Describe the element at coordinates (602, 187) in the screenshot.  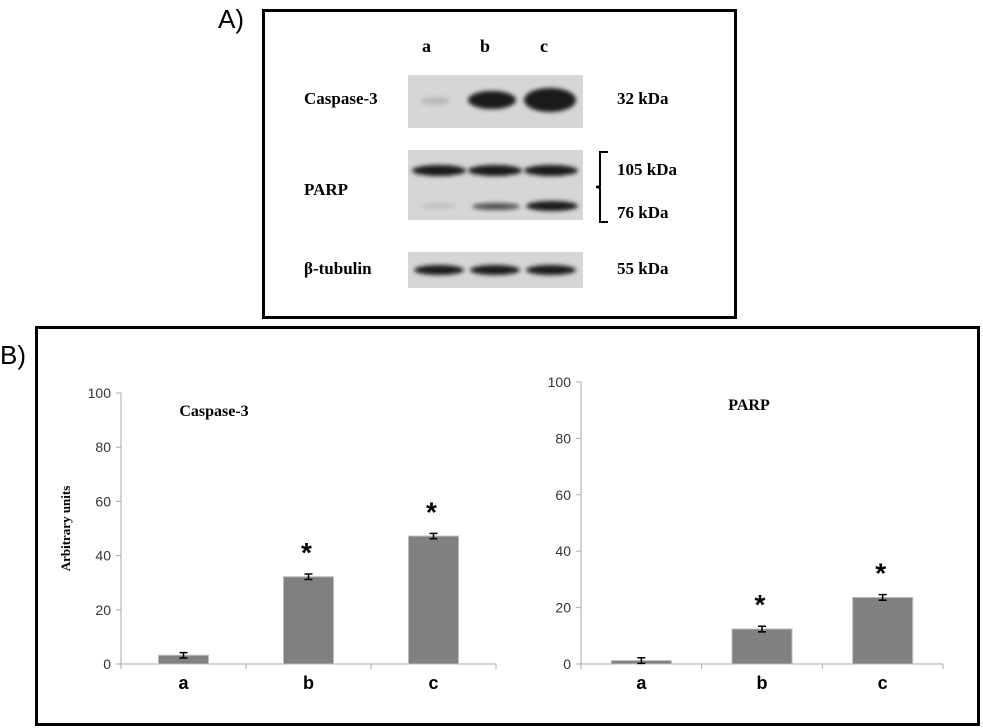
I see `bracket` at that location.